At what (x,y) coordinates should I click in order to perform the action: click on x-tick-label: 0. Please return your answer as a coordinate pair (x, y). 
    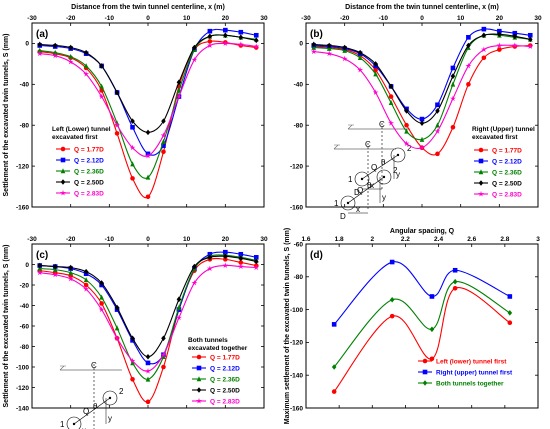
    Looking at the image, I should click on (148, 18).